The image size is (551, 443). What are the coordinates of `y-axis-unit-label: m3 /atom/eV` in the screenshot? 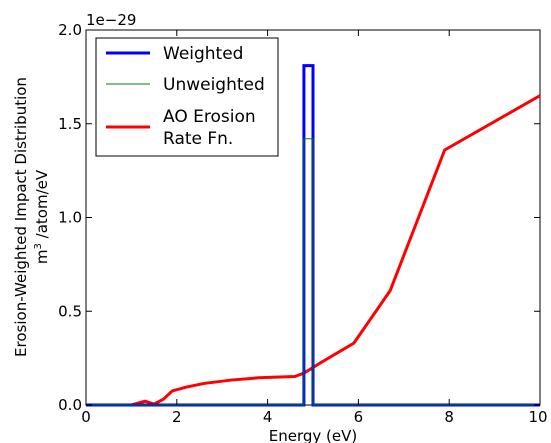 It's located at (42, 216).